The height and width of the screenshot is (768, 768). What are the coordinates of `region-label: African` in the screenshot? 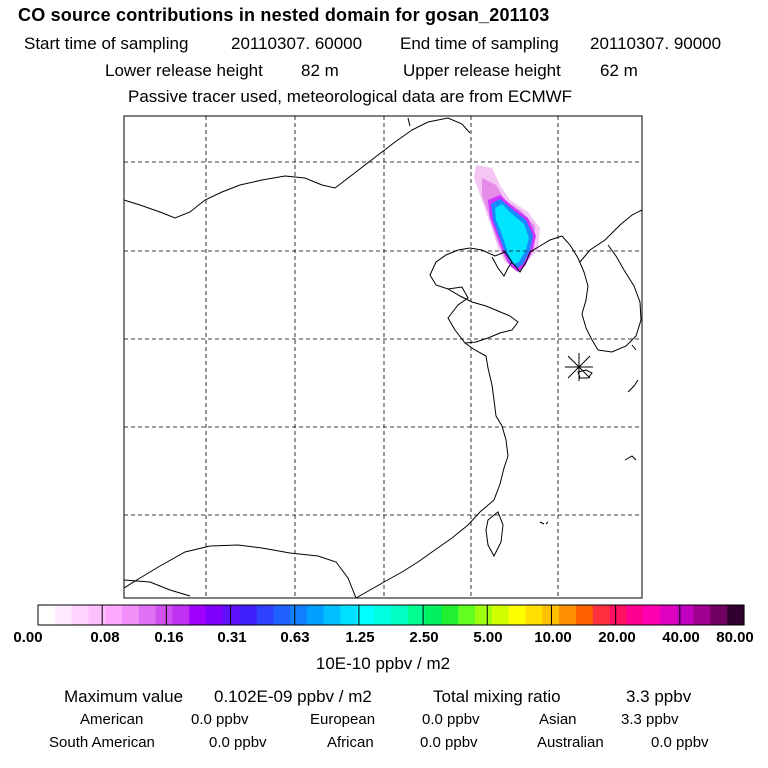 It's located at (350, 742).